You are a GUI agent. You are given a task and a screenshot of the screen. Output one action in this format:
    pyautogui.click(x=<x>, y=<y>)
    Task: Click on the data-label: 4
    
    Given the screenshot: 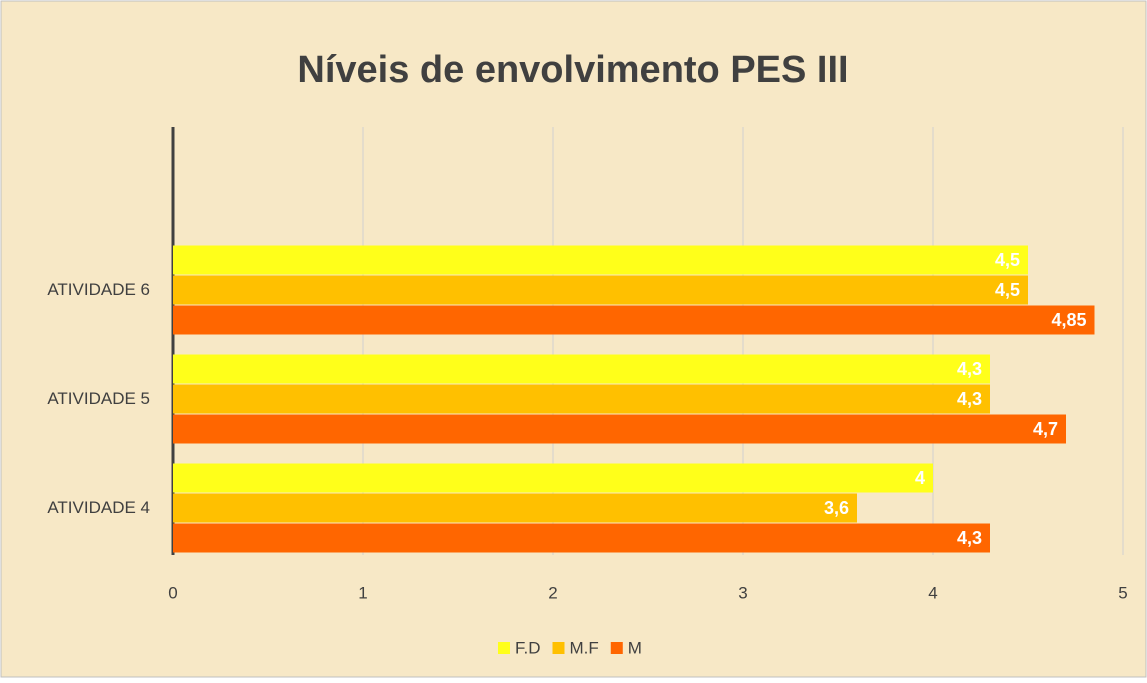 What is the action you would take?
    pyautogui.click(x=920, y=478)
    